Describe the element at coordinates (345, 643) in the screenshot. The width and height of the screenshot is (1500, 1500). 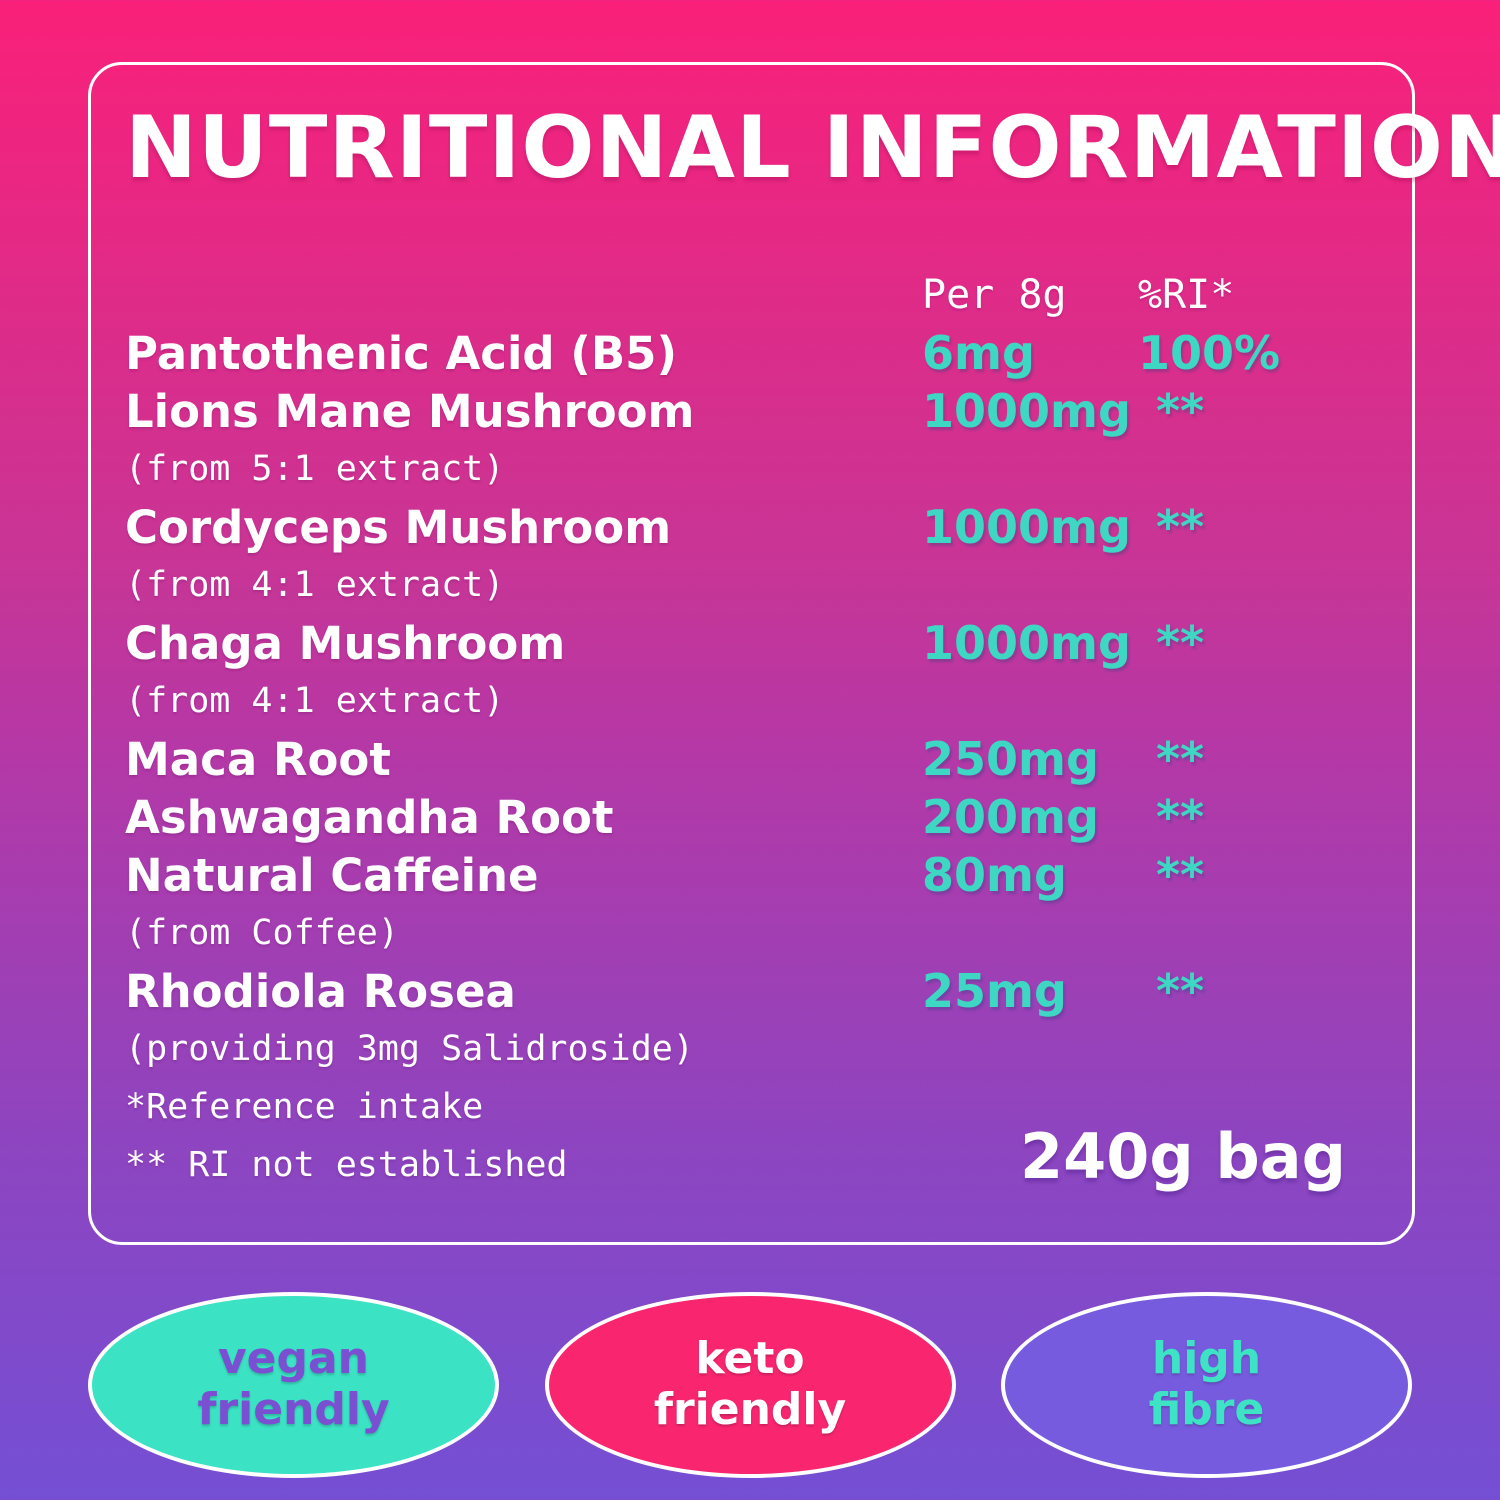
I see `ingredient-name: Chaga Mushroom` at that location.